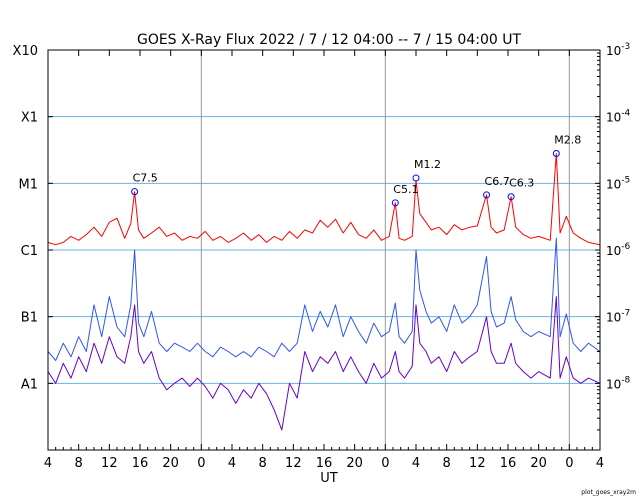 The width and height of the screenshot is (640, 500). I want to click on y-tick-label-left: B1, so click(29, 318).